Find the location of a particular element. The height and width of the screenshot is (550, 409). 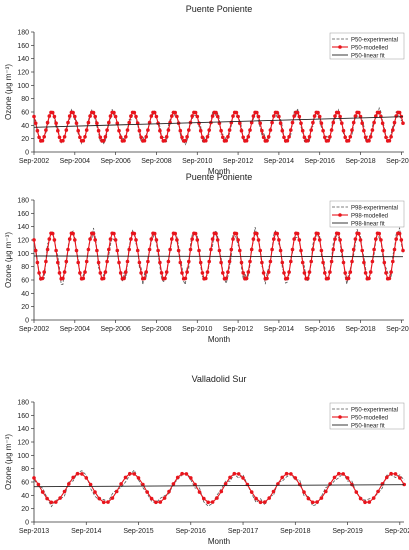

series-p50-experimental is located at coordinates (218, 126).